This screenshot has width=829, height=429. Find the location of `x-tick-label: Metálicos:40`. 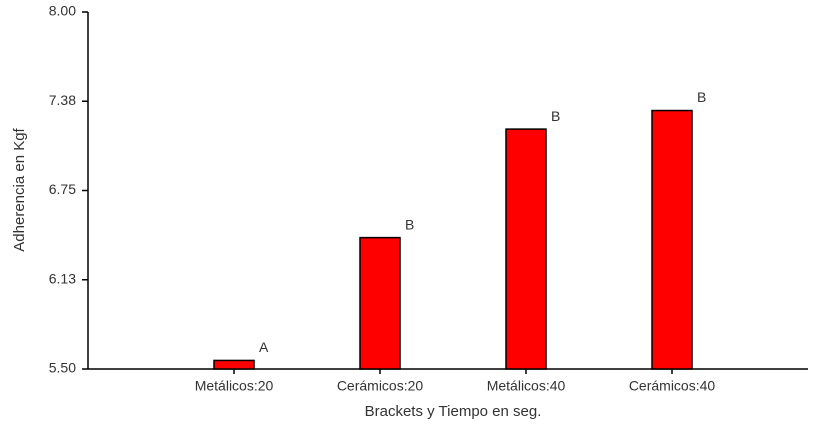

x-tick-label: Metálicos:40 is located at coordinates (526, 386).